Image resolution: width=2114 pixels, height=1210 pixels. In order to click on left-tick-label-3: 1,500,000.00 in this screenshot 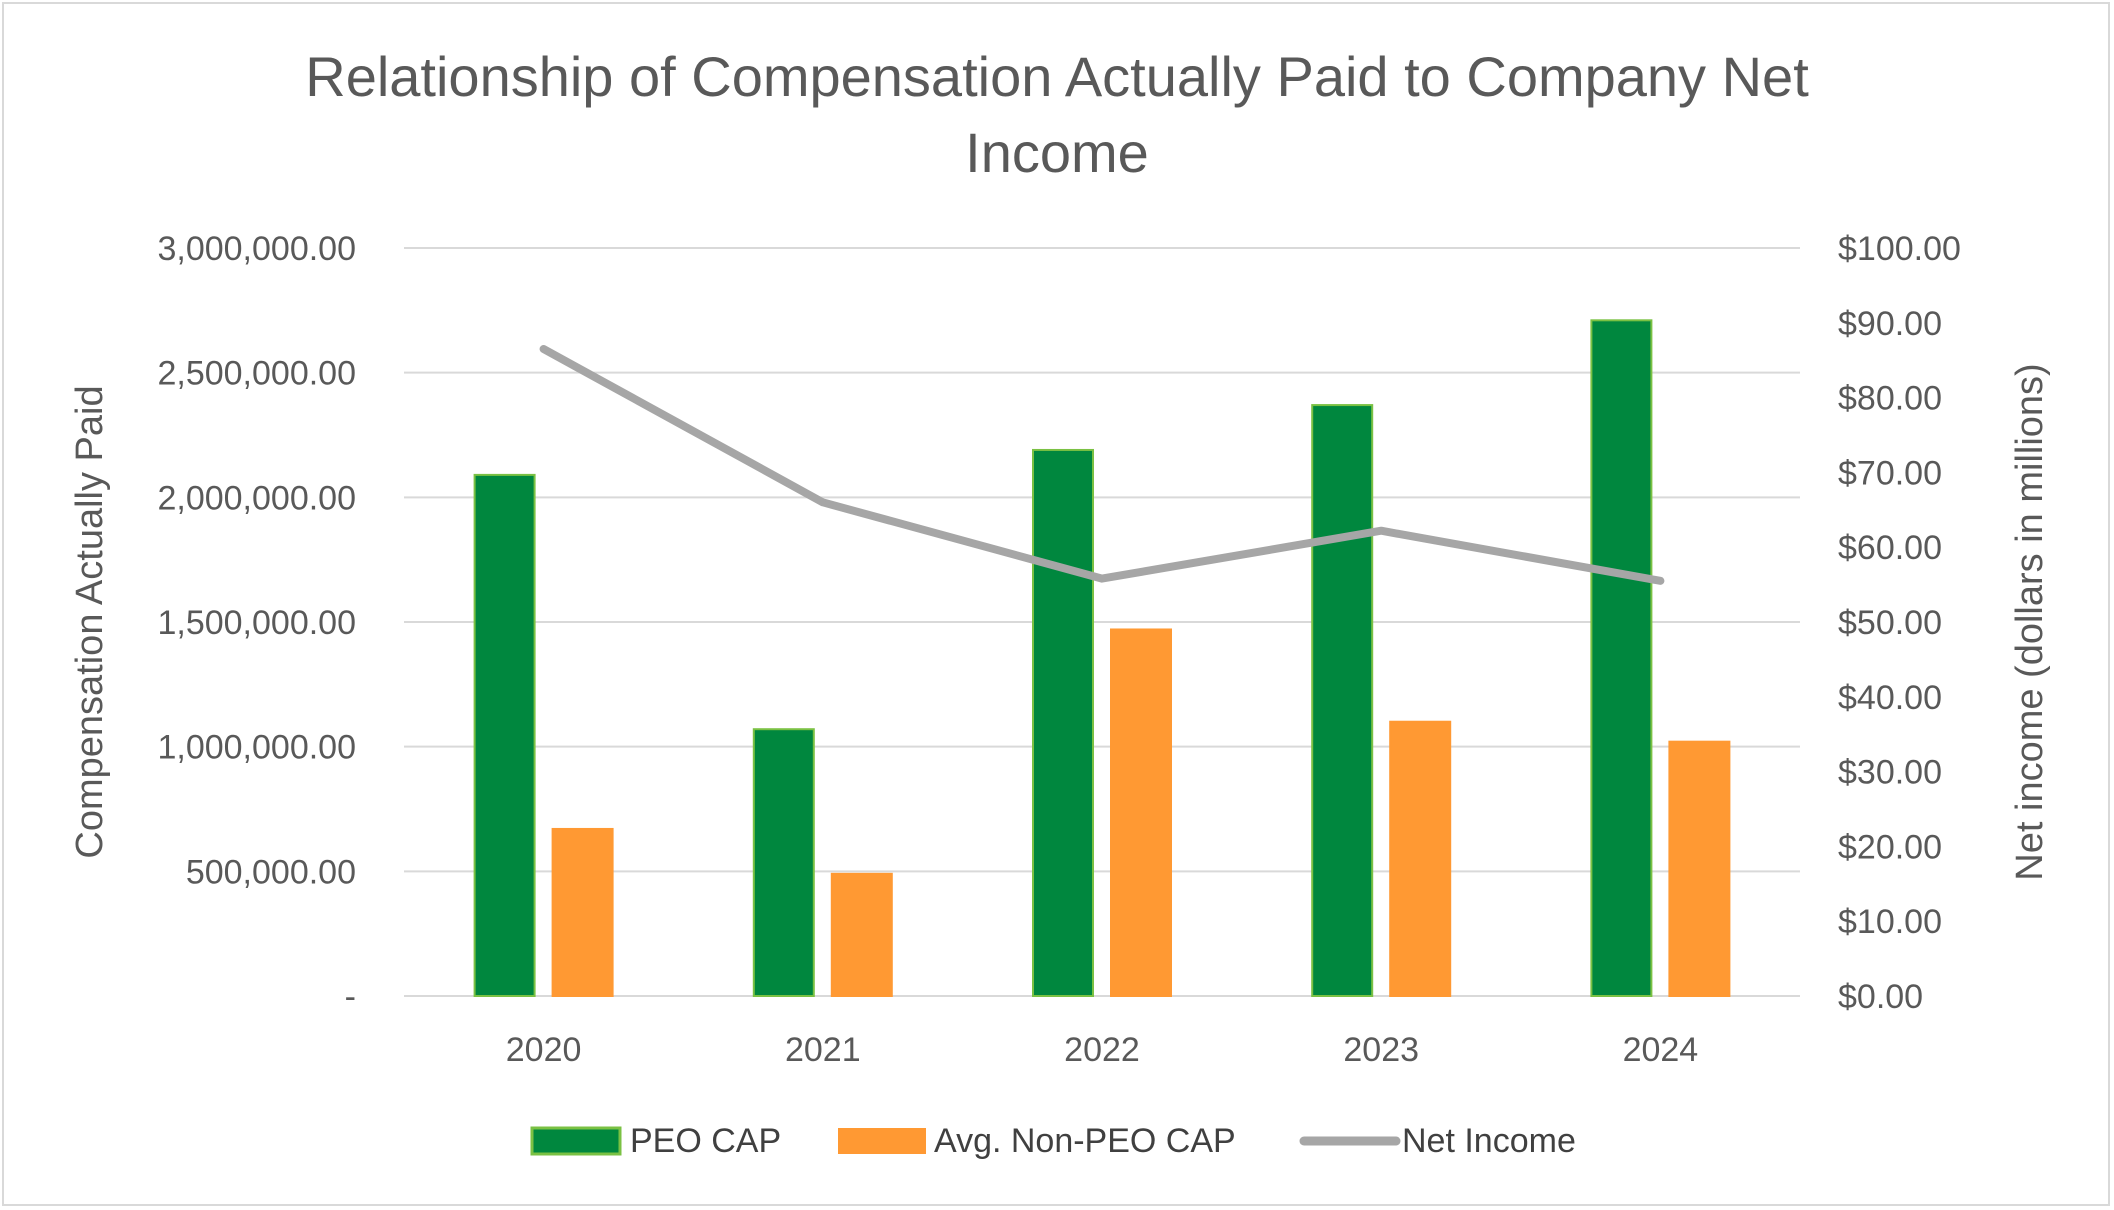, I will do `click(256, 623)`.